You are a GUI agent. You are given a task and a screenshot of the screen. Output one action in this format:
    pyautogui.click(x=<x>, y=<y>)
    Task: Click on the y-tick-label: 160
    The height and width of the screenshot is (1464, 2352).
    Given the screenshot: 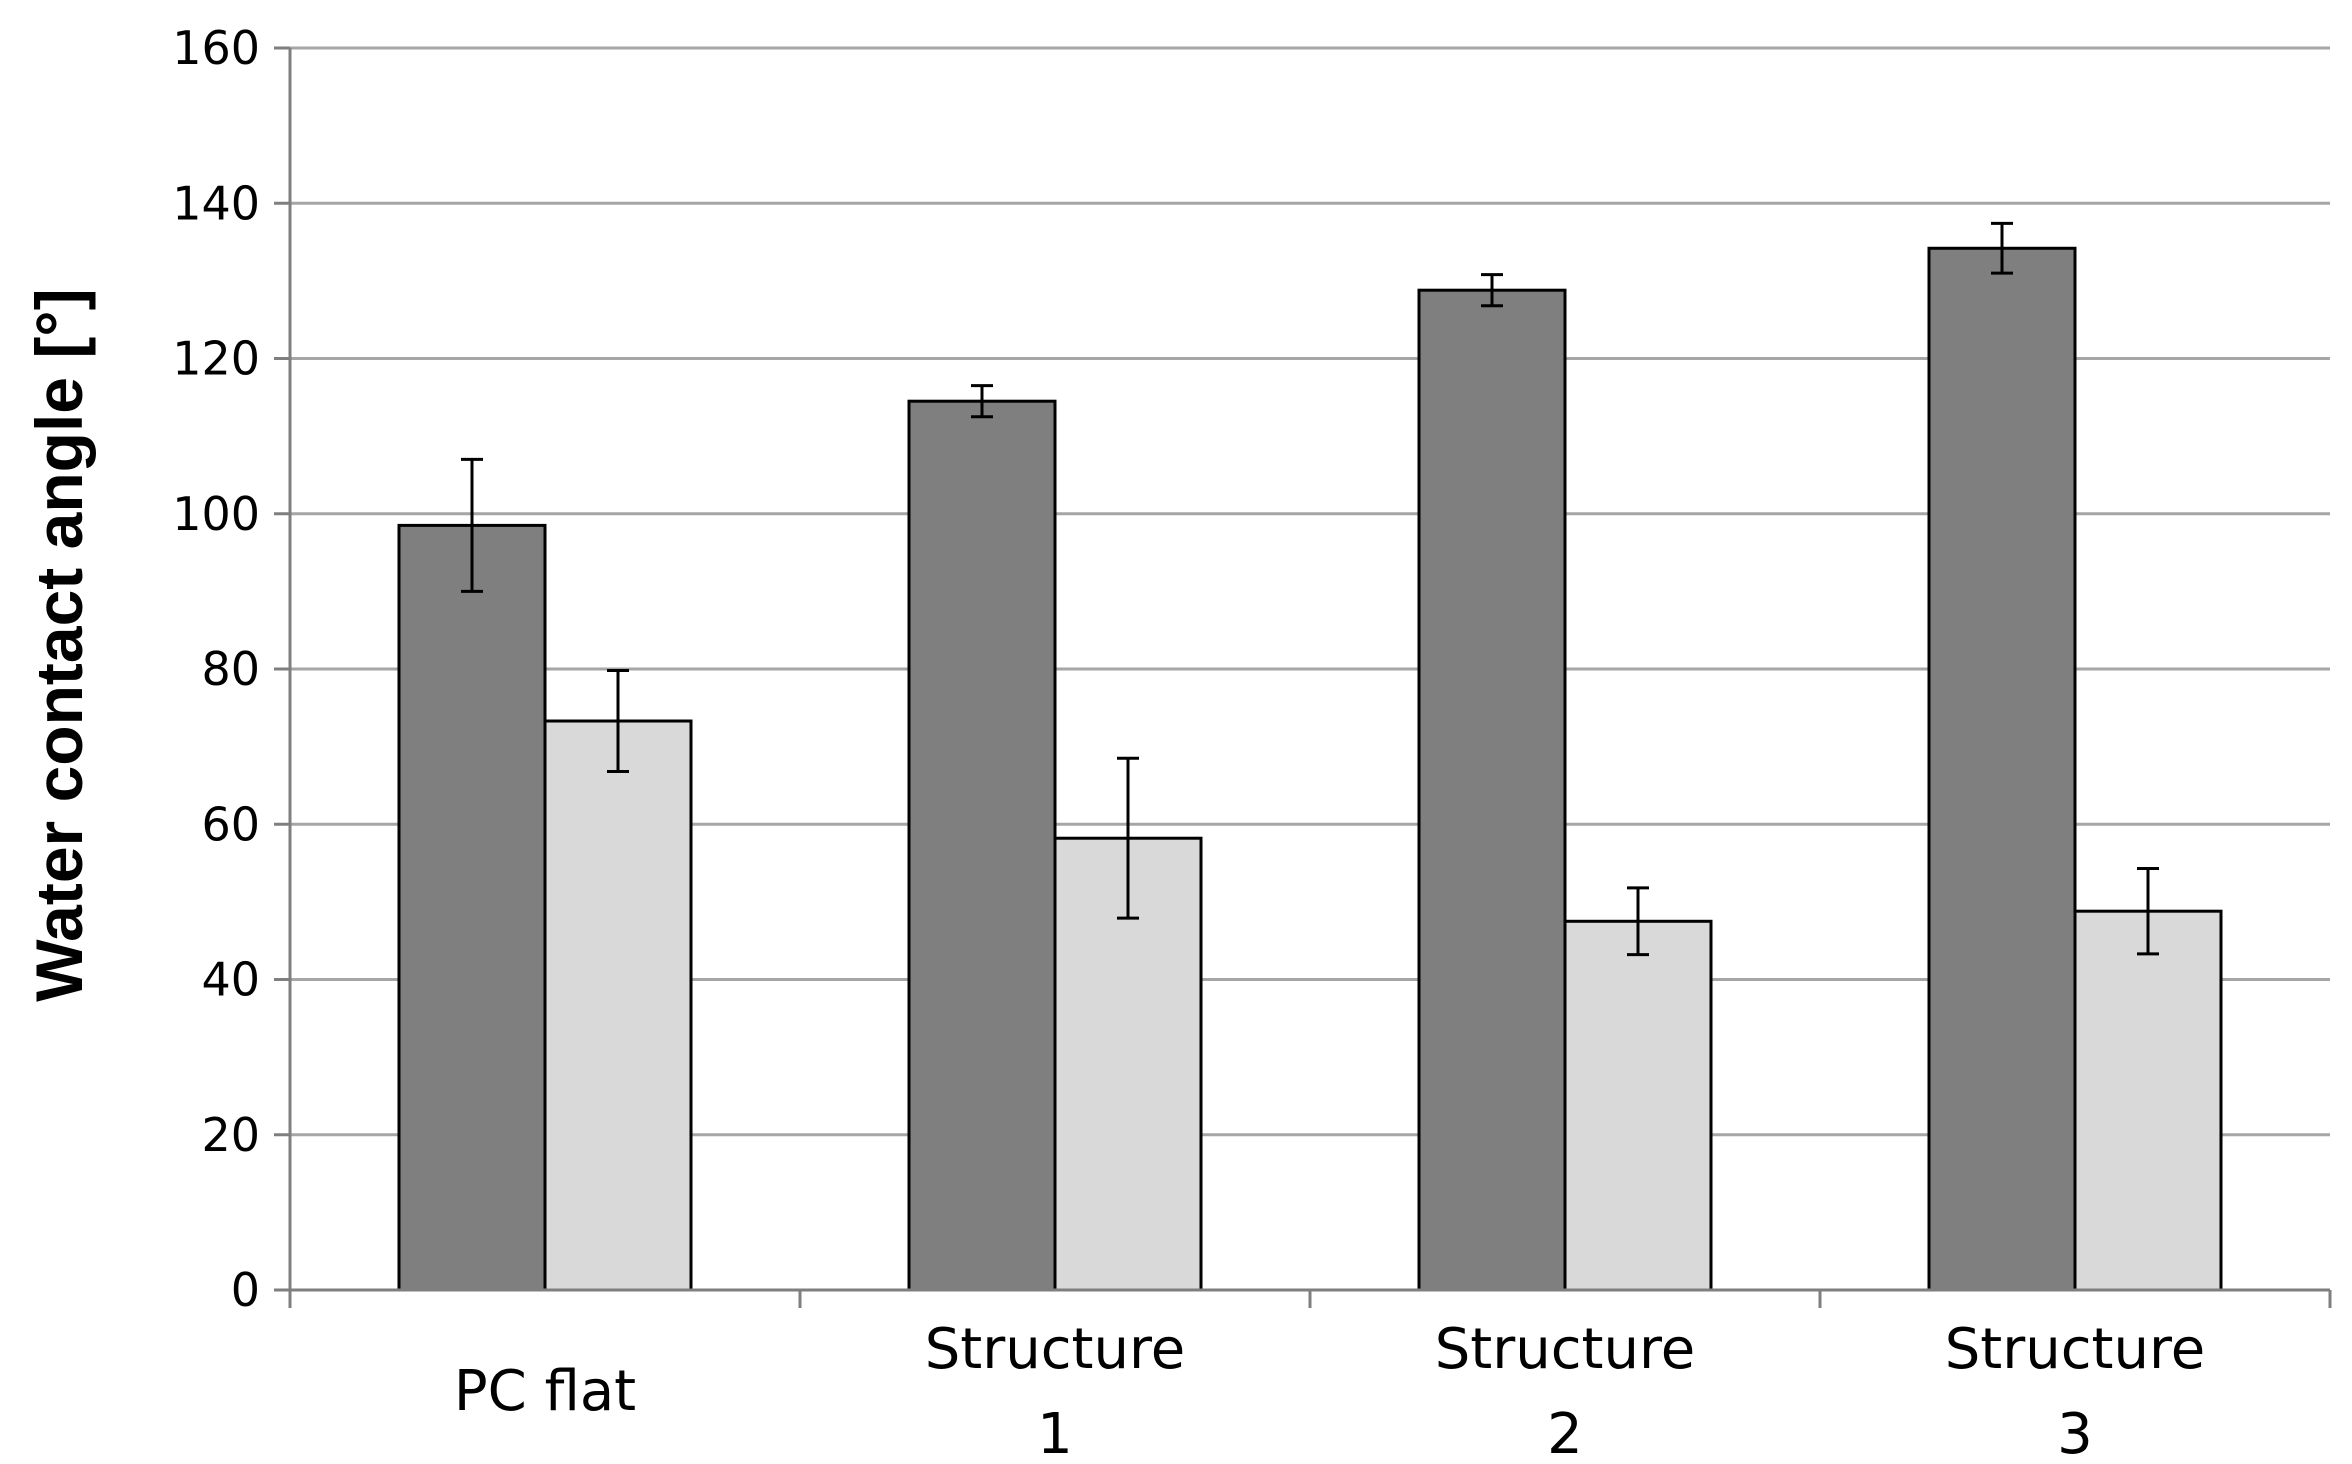 What is the action you would take?
    pyautogui.click(x=216, y=48)
    